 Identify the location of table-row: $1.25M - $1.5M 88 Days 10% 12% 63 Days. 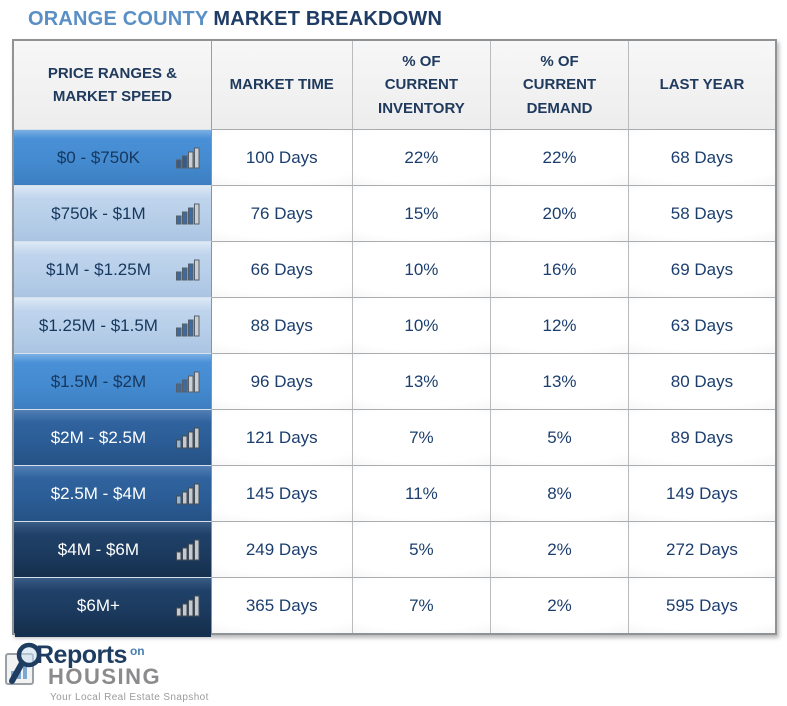
(394, 325).